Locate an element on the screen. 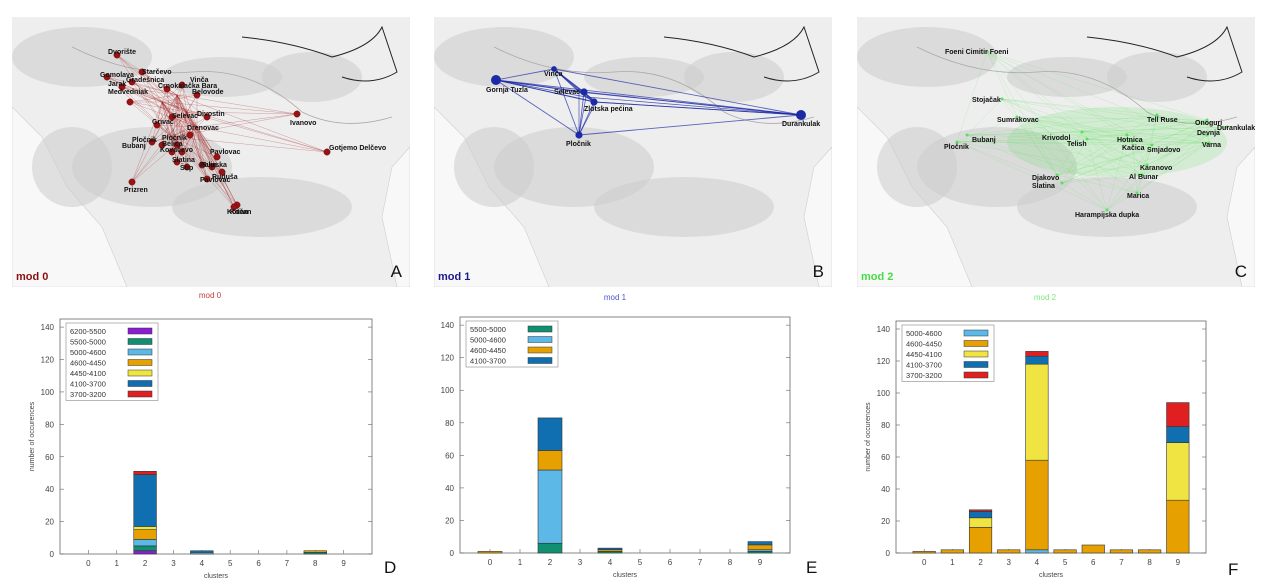  site-label: Starčevo is located at coordinates (157, 72).